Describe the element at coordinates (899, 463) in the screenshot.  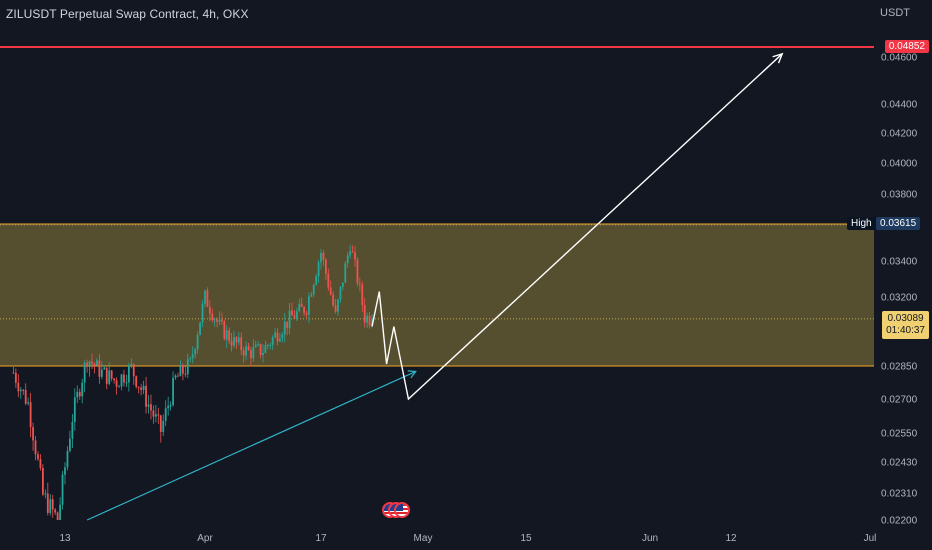
I see `y-tick-label-10: 0.02430` at that location.